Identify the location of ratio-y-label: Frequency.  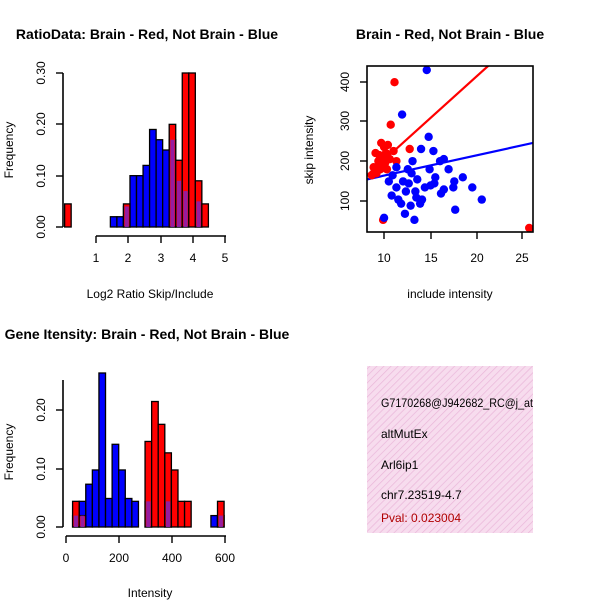
(9, 150).